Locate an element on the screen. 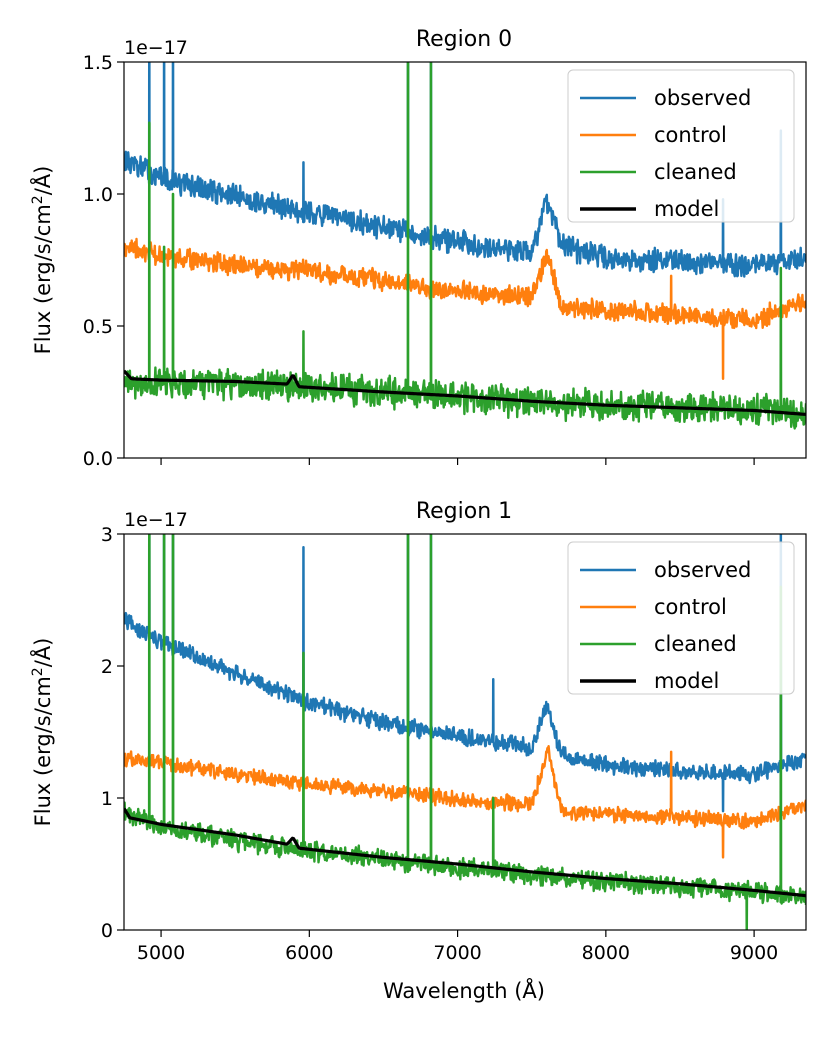 The image size is (830, 1038). x-tick-label: 5000 is located at coordinates (161, 953).